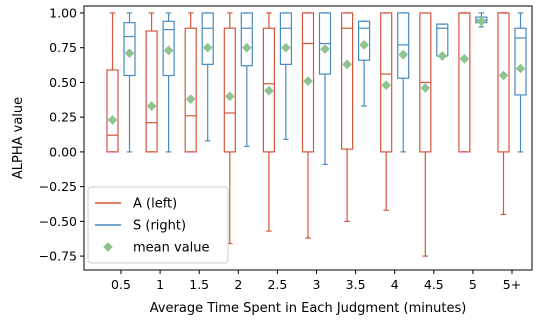  Describe the element at coordinates (434, 284) in the screenshot. I see `x-tick-label: 4.5` at that location.